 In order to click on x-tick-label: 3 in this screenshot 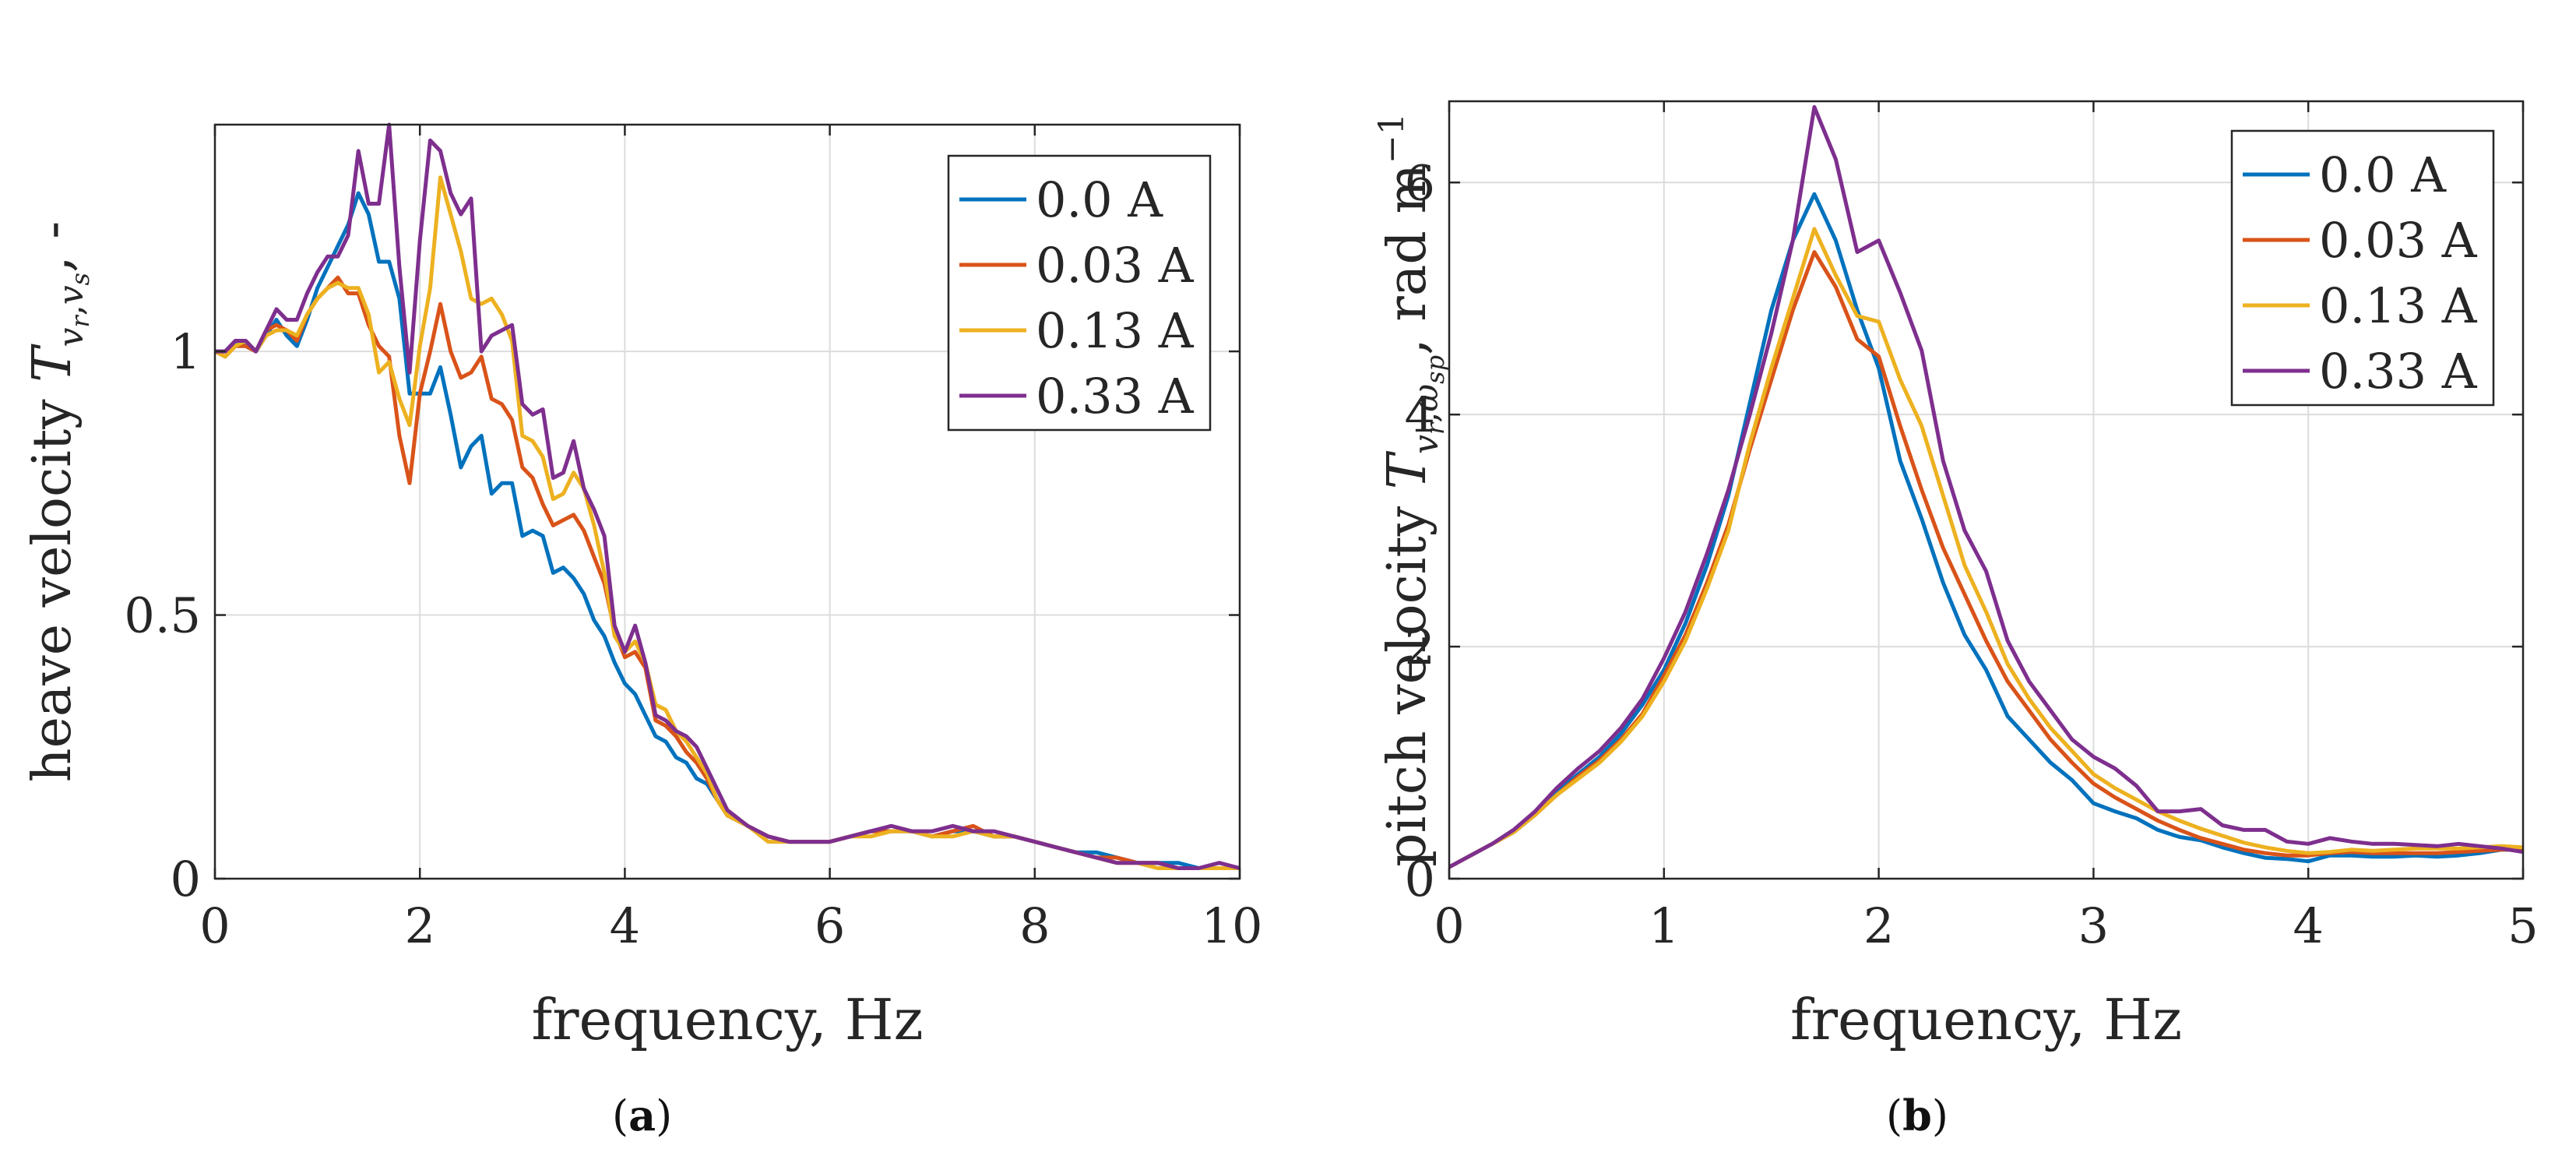, I will do `click(2093, 925)`.